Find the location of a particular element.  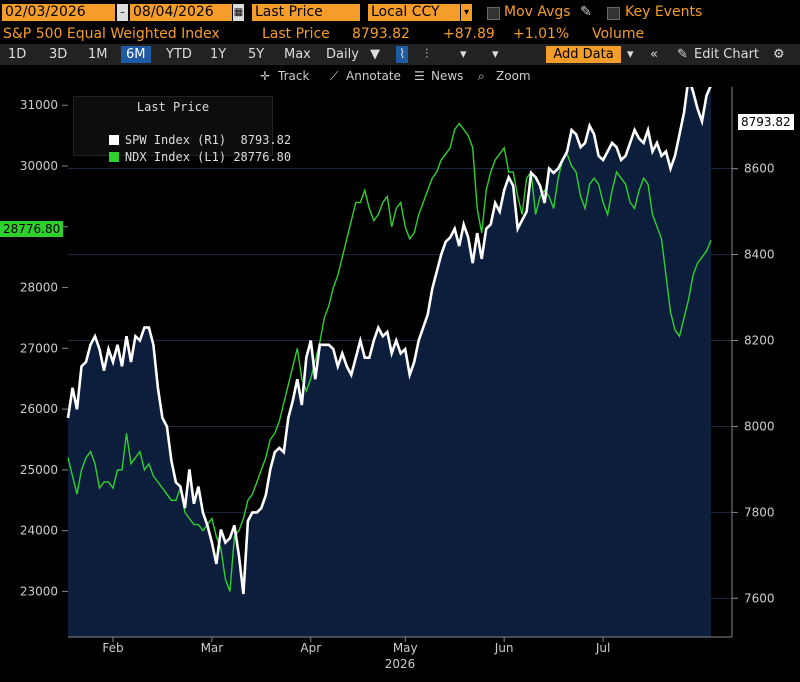

legend-item-ndx: NDX Index (L1) 28776.80 is located at coordinates (185, 148).